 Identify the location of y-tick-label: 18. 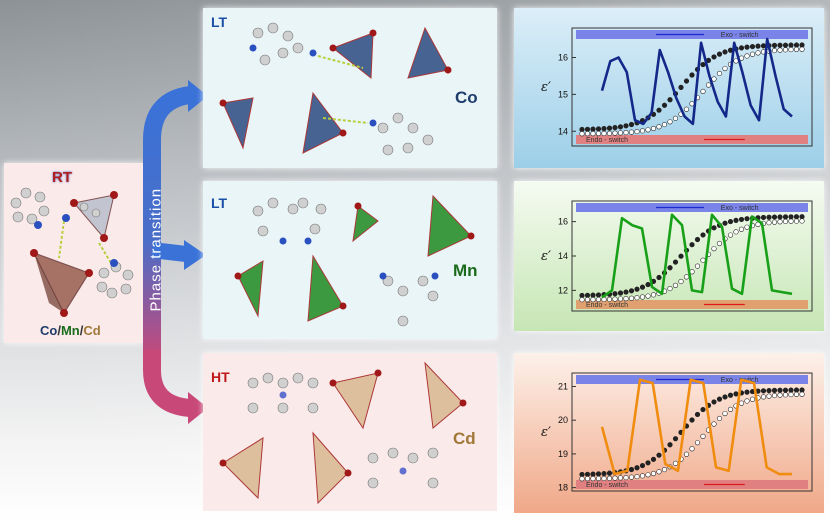
(563, 488).